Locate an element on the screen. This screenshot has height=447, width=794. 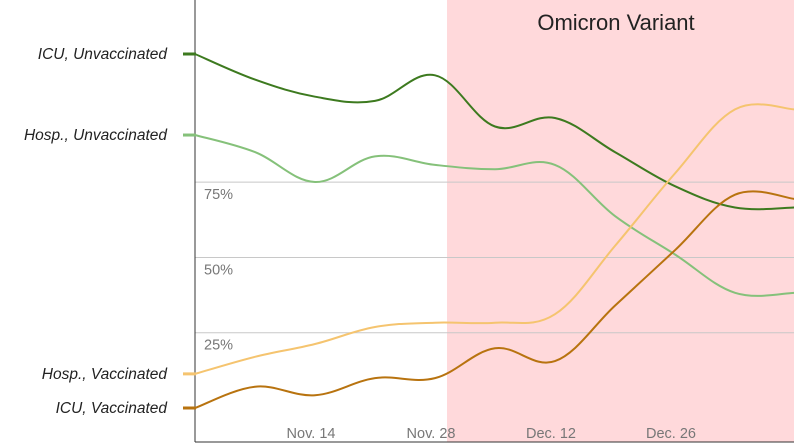
x-tick-label: Dec. 26 is located at coordinates (671, 434).